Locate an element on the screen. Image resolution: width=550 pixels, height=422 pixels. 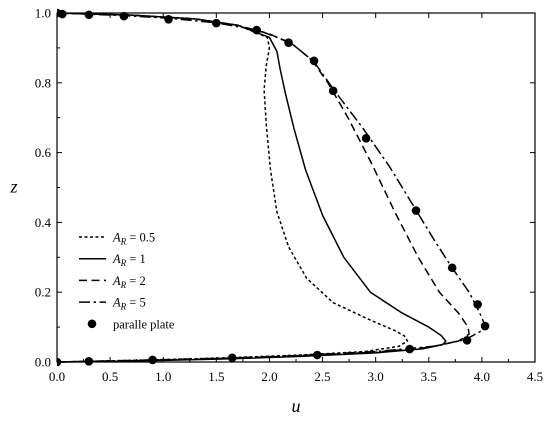
legend-label: paralle plate is located at coordinates (144, 324).